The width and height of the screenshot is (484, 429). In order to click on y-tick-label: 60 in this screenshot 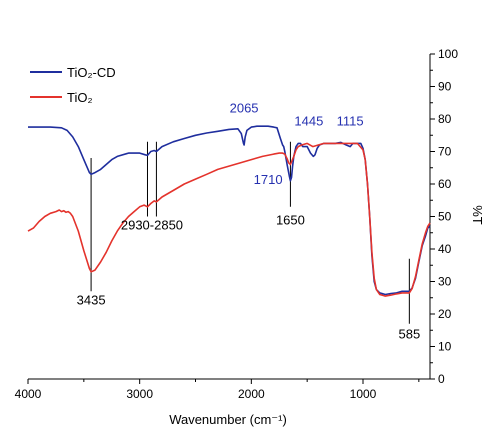, I will do `click(445, 184)`.